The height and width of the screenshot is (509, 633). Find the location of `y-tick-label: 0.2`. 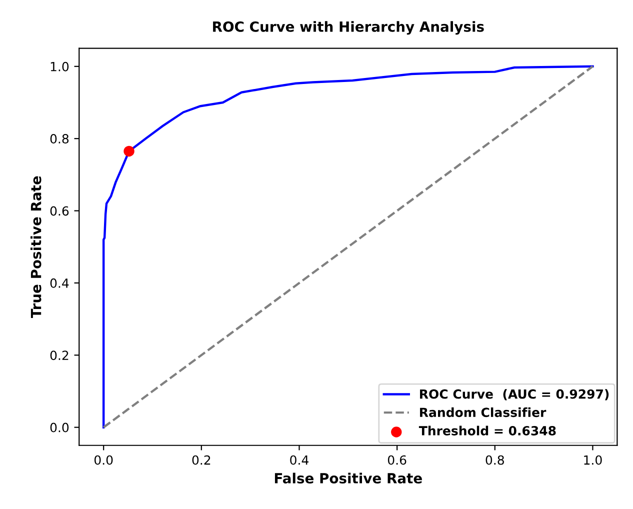

y-tick-label: 0.2 is located at coordinates (59, 355).